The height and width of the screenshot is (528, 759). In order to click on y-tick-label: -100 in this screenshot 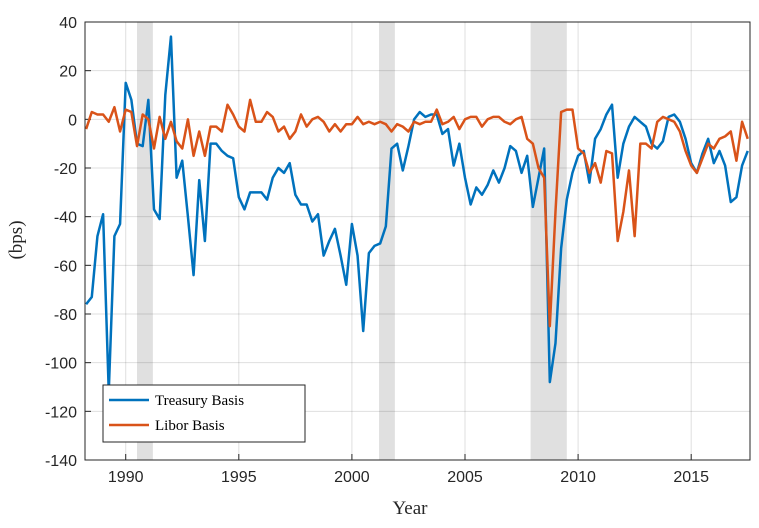, I will do `click(61, 364)`.